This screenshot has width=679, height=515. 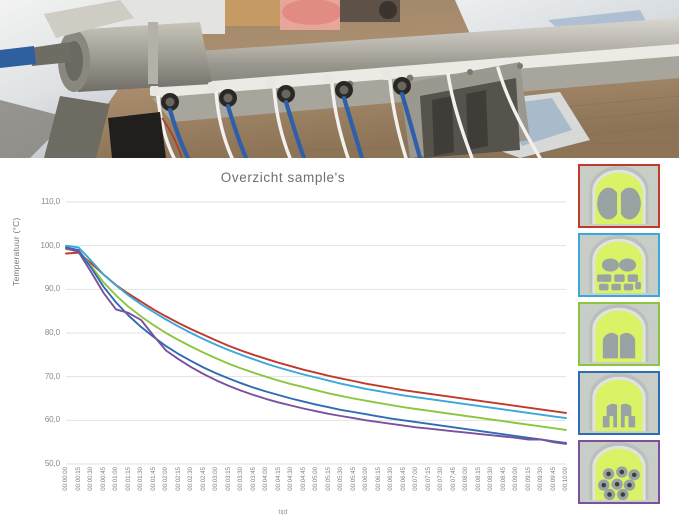 What do you see at coordinates (178, 479) in the screenshot?
I see `x-tick-label: 00:02:15` at bounding box center [178, 479].